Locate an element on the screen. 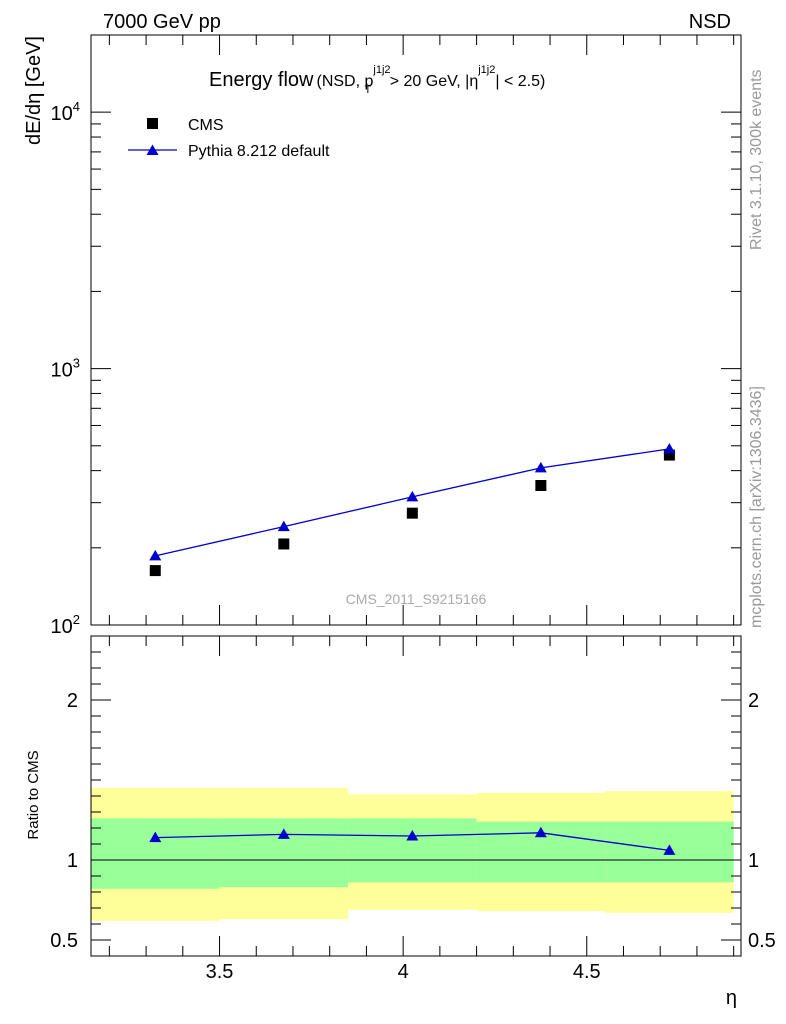 The width and height of the screenshot is (786, 1024). ratio-uncertainty-bands is located at coordinates (412, 854).